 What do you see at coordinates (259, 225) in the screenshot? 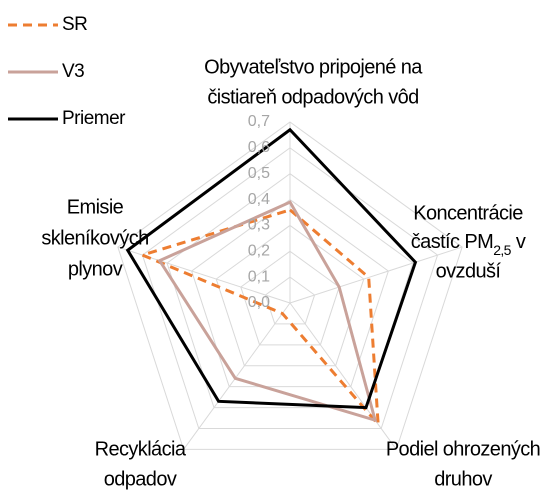
I see `tick-label: 0,3` at bounding box center [259, 225].